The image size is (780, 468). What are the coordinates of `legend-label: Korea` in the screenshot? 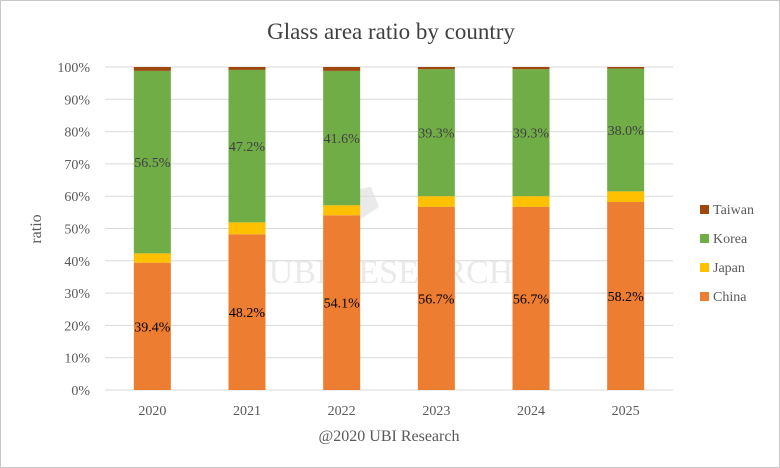 It's located at (730, 239).